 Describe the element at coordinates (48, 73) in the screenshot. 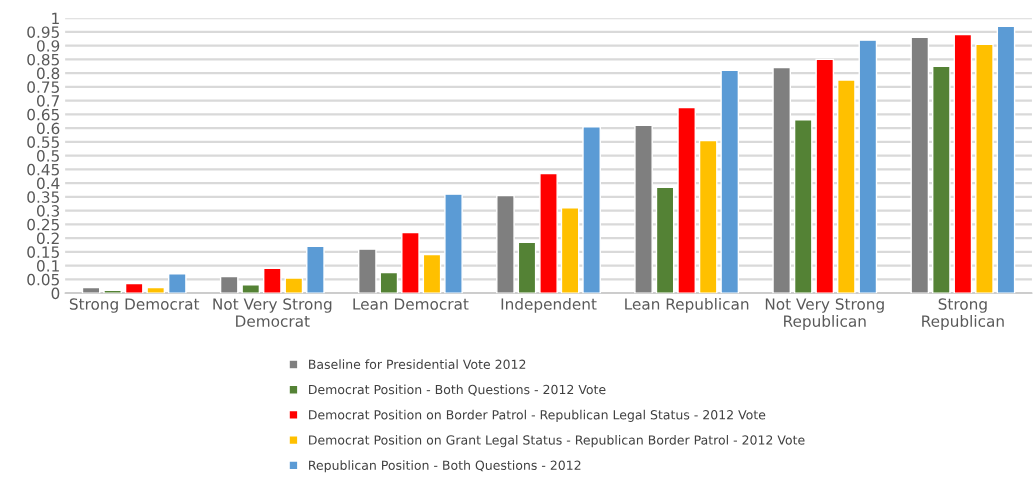

I see `y-tick-label: 0.8` at that location.